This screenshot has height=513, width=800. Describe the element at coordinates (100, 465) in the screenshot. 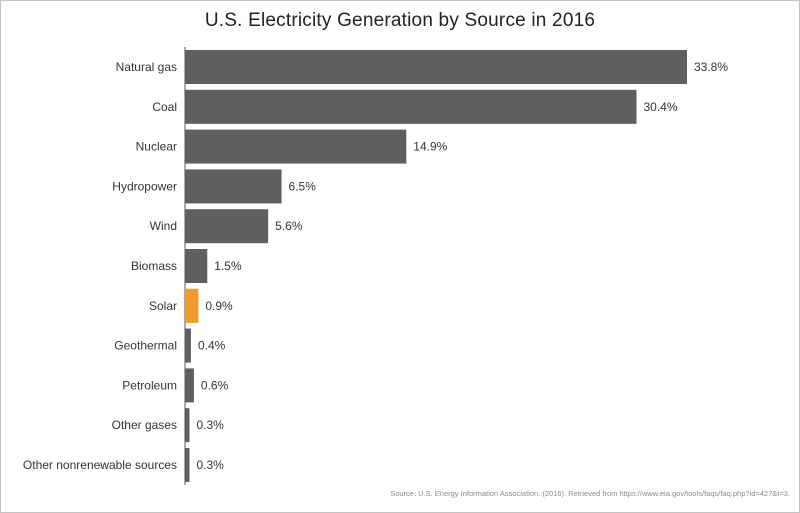

I see `category-label-other-nonrenewable-sources: Other nonrenewable sources` at that location.